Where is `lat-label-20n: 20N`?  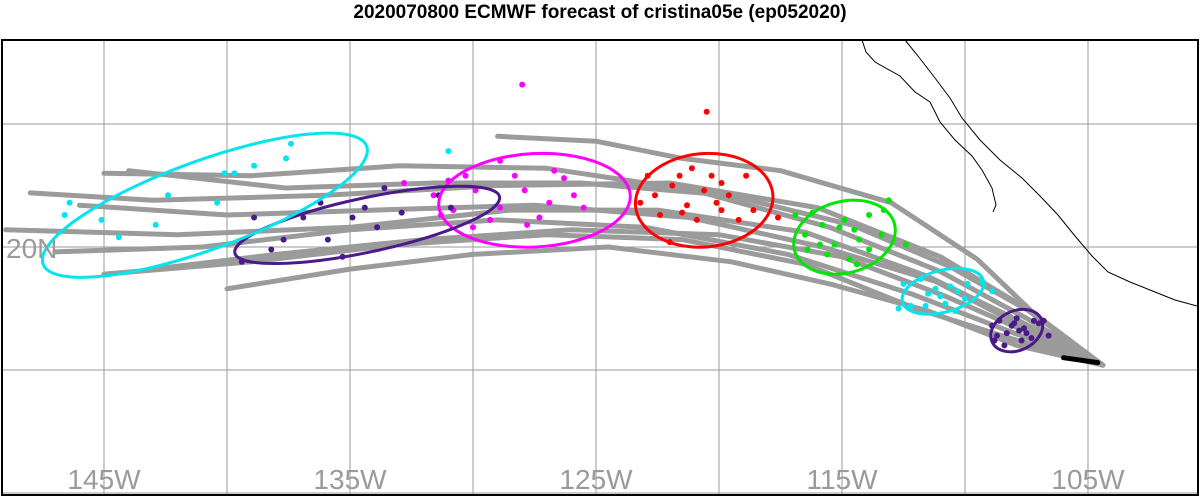
lat-label-20n: 20N is located at coordinates (31, 248).